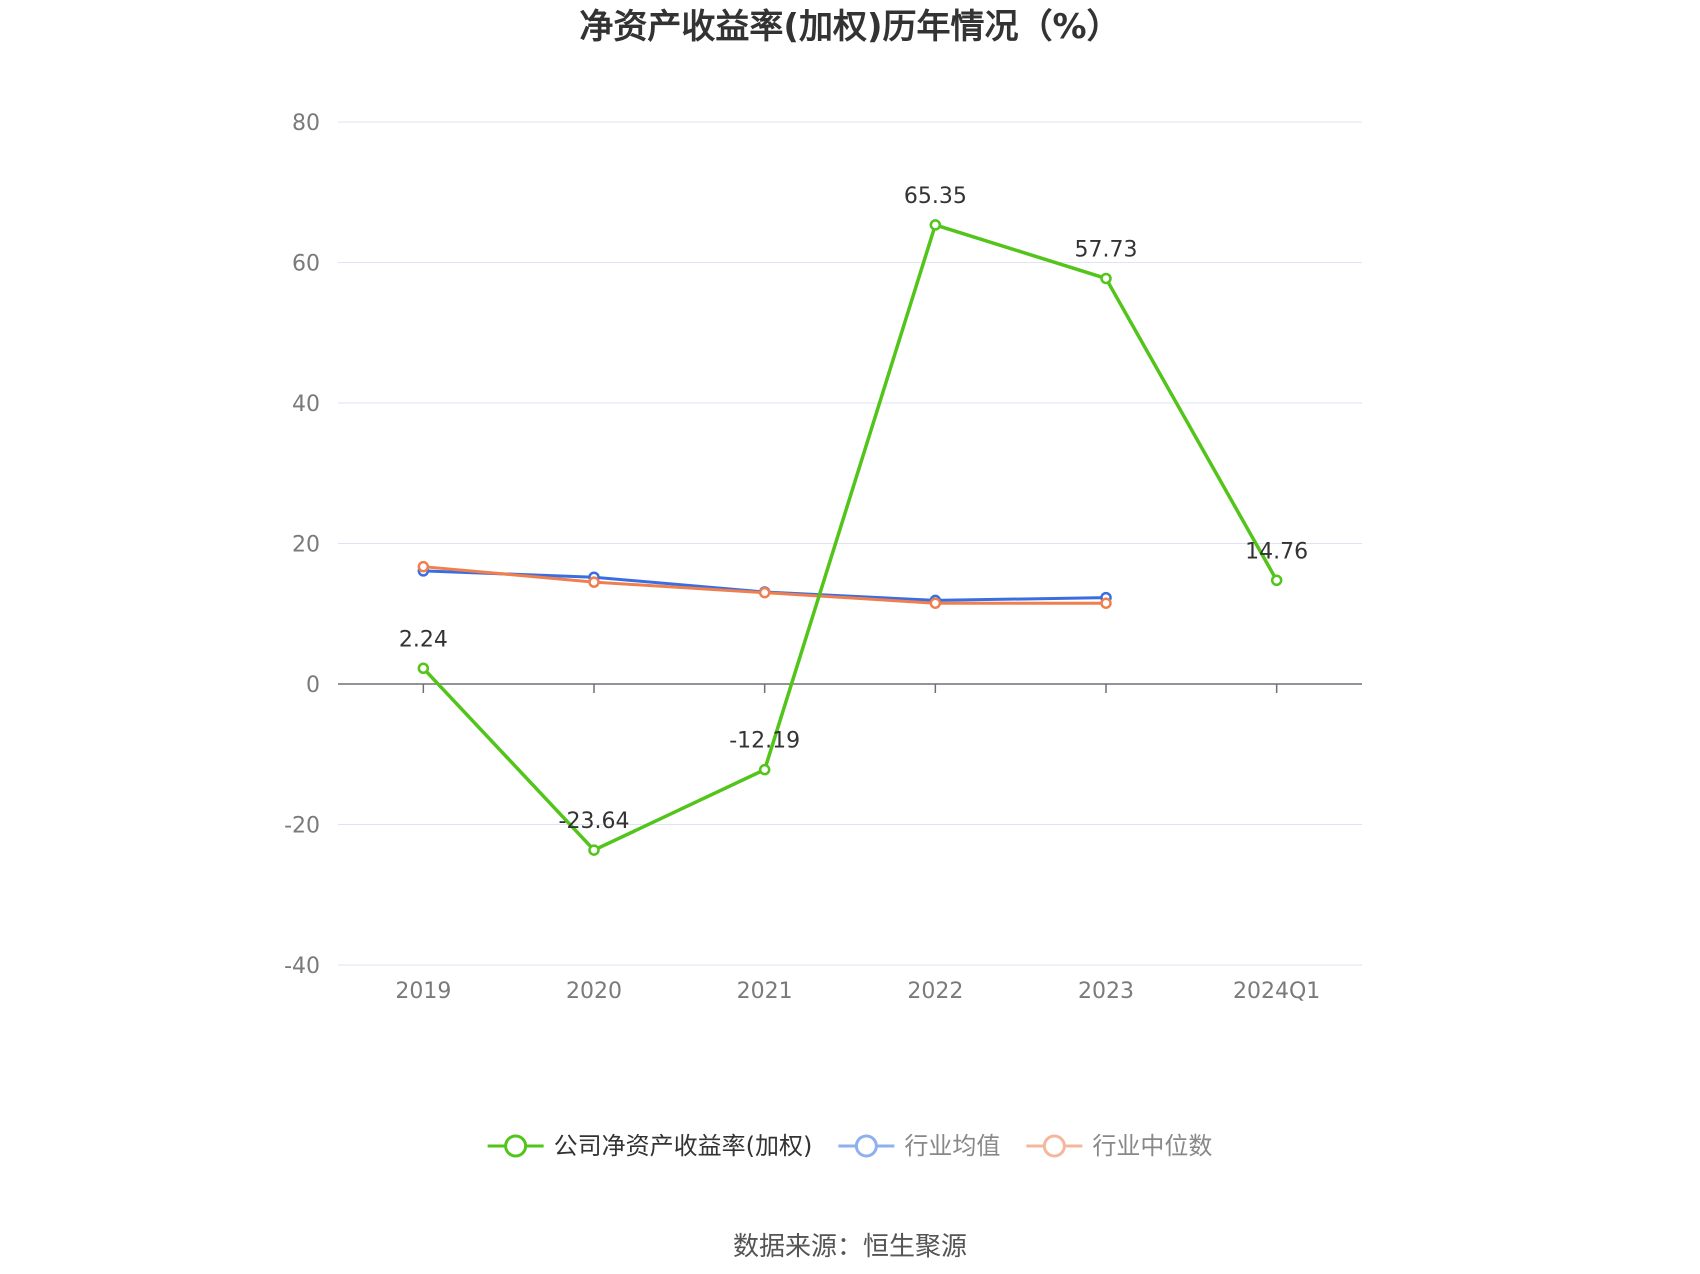 Image resolution: width=1700 pixels, height=1274 pixels. What do you see at coordinates (423, 991) in the screenshot?
I see `x-tick-label: 2019` at bounding box center [423, 991].